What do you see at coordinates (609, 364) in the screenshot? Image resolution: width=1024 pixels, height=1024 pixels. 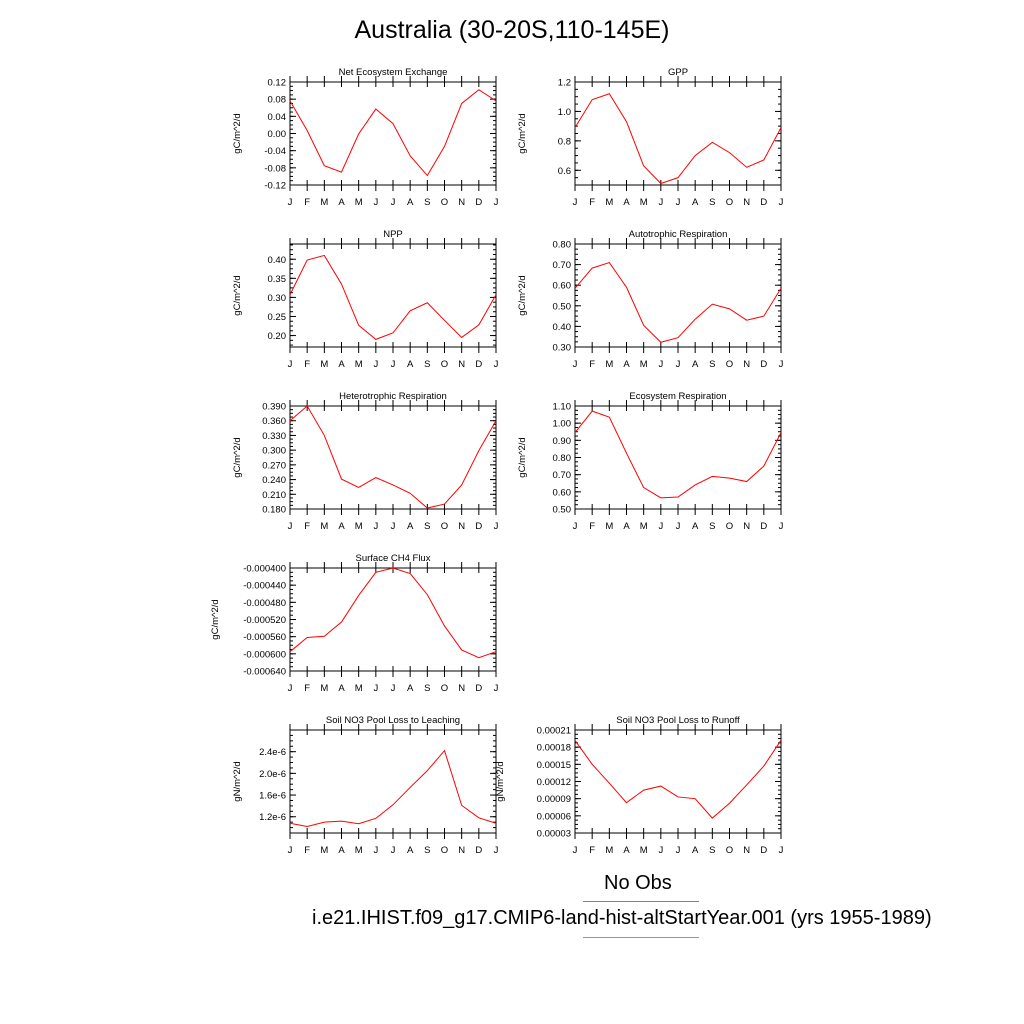 I see `chart4-x-tick-label: M` at bounding box center [609, 364].